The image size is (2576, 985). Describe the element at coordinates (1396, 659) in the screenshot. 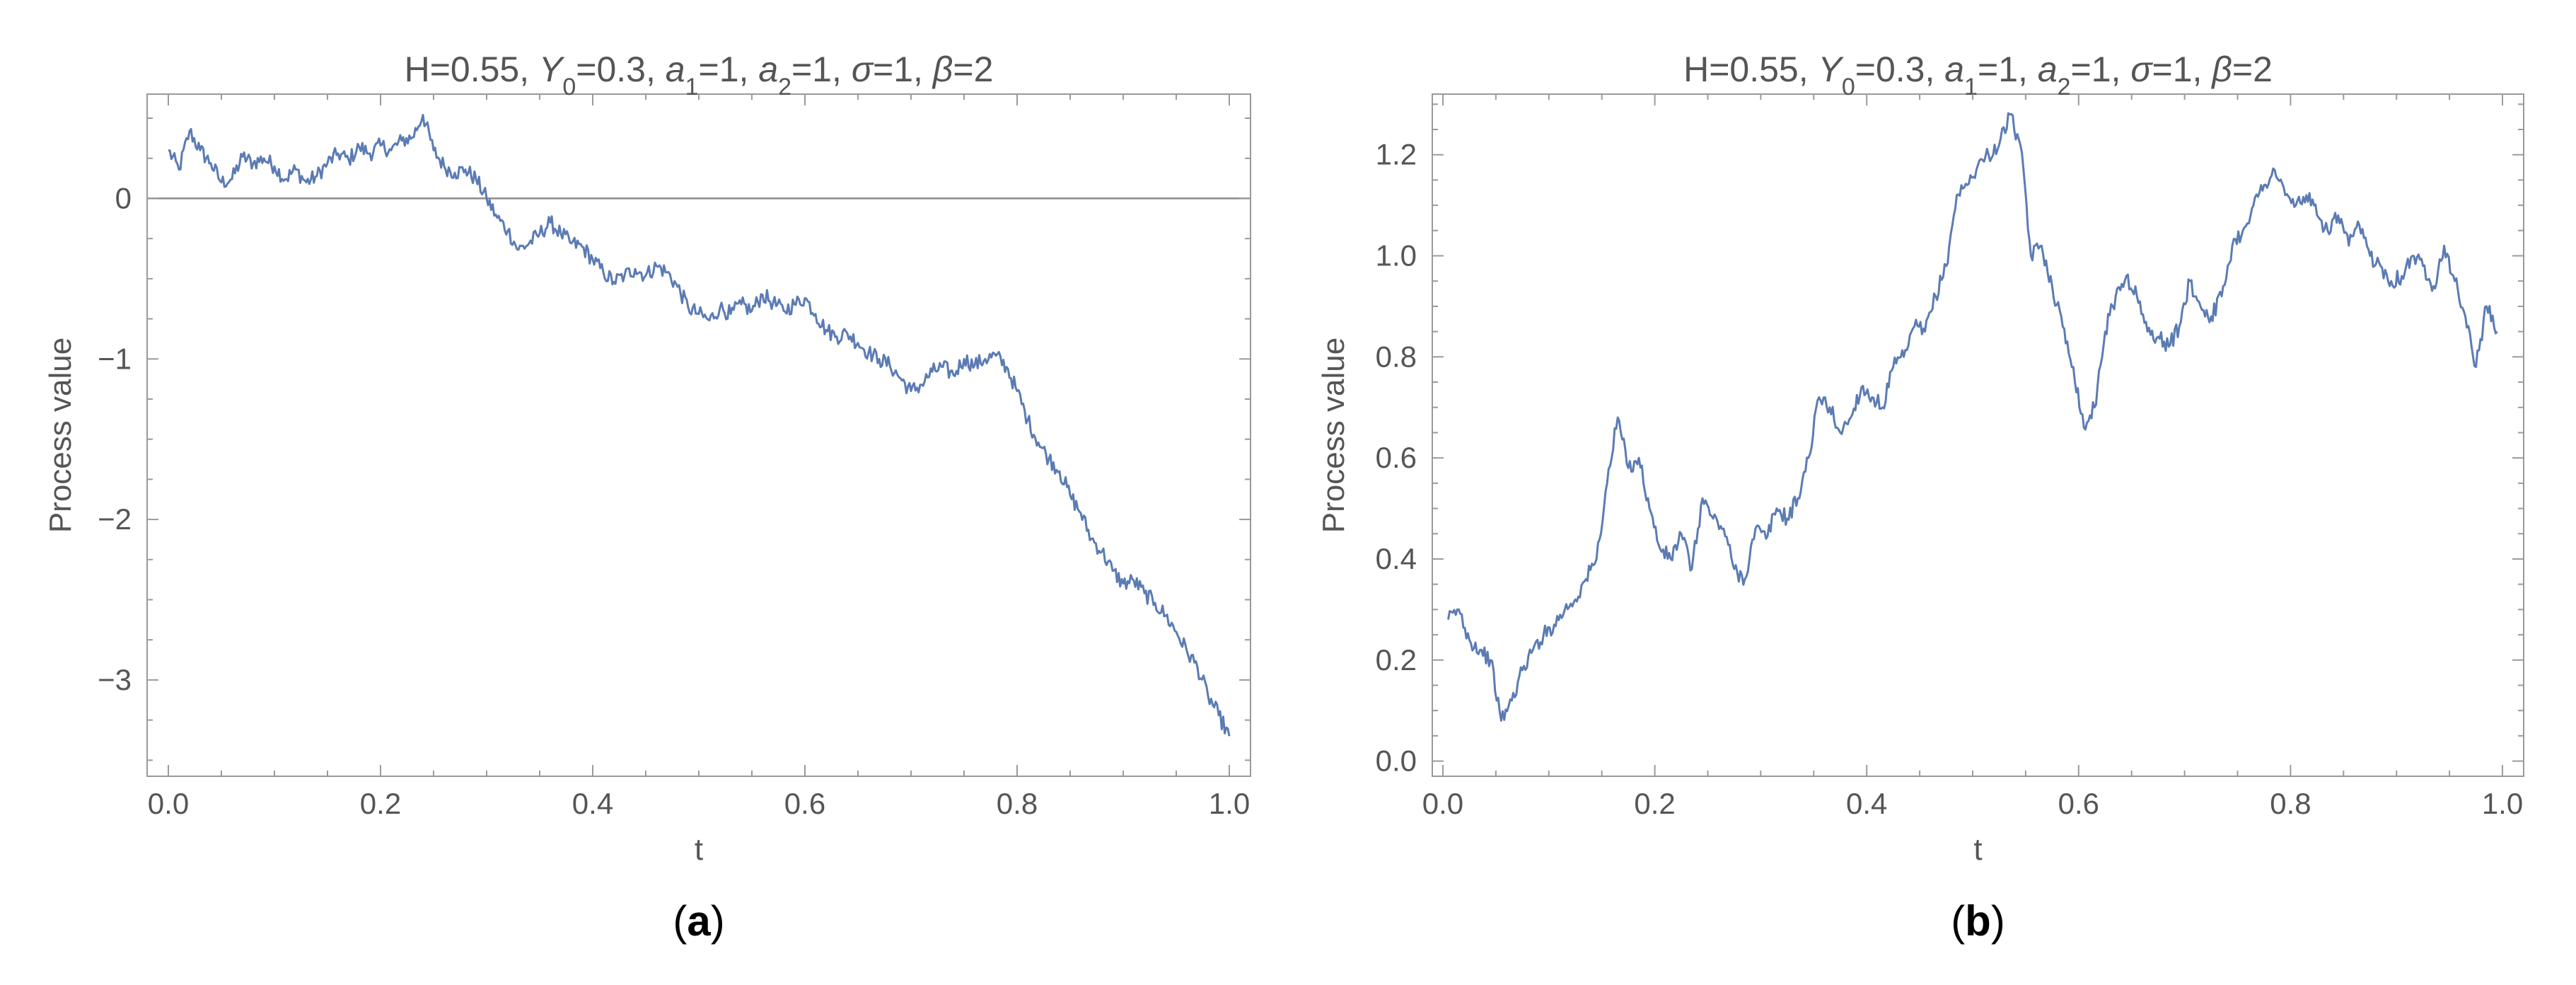

I see `y-tick-label: 0.2` at that location.